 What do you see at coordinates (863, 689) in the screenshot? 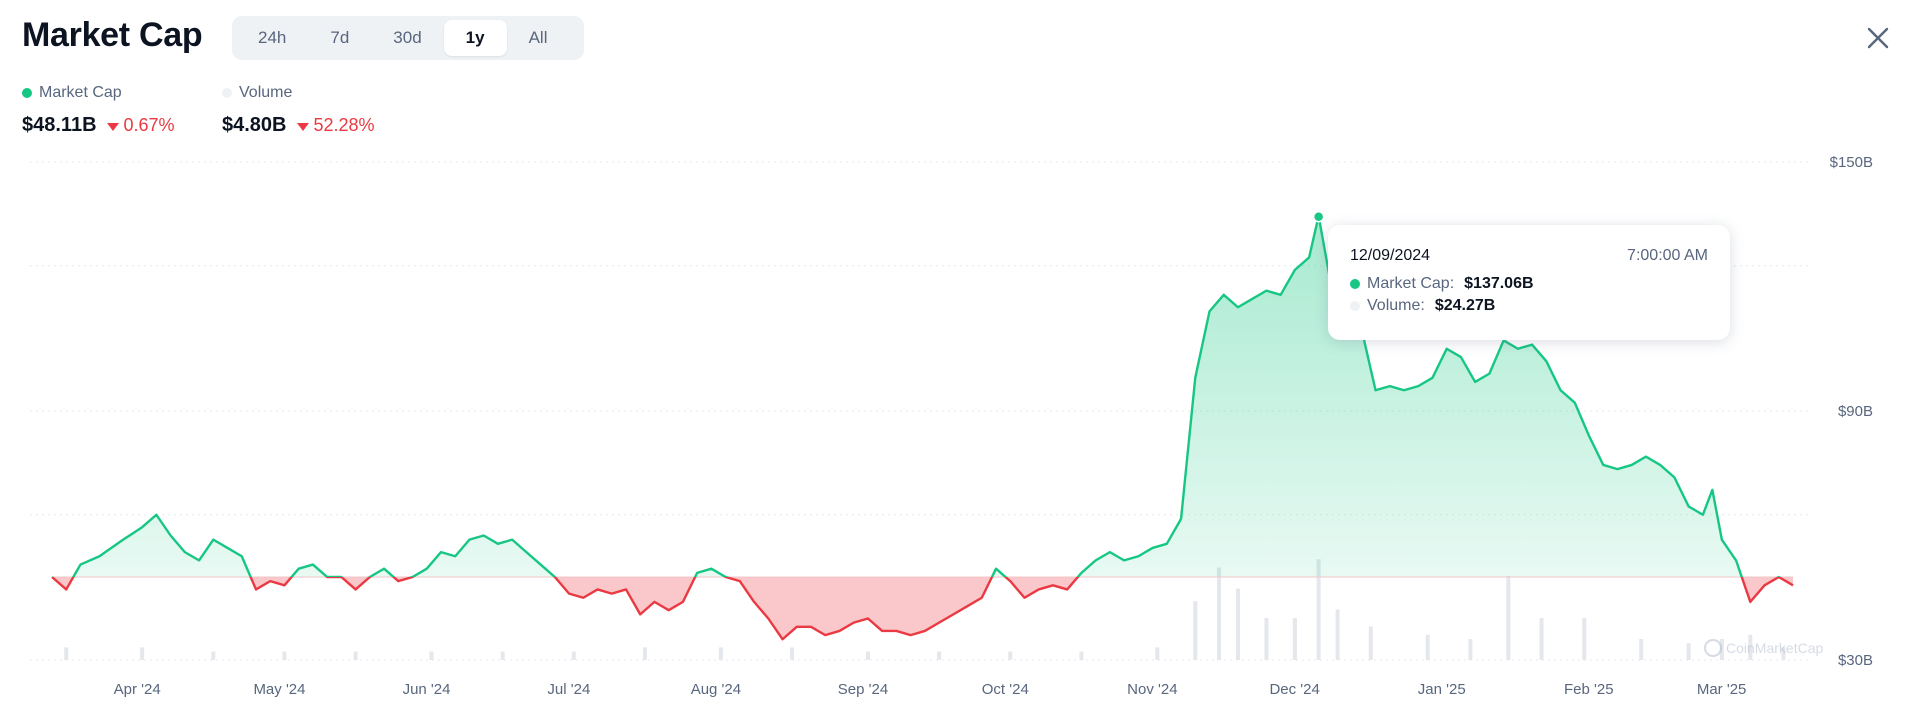
I see `x-tick-label-5: Sep '24` at bounding box center [863, 689].